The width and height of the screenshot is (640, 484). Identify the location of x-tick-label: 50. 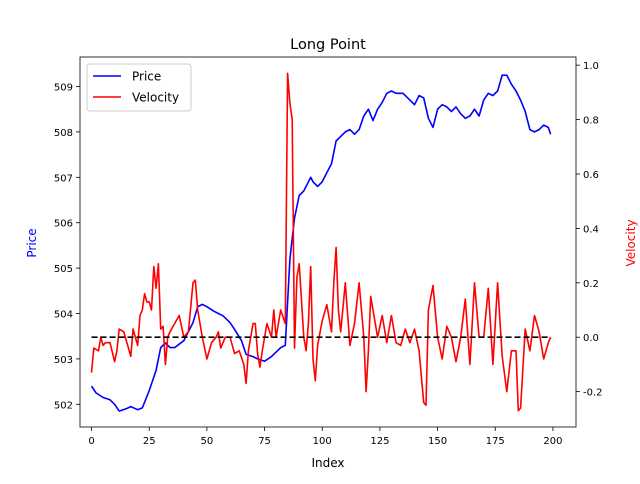
(207, 441).